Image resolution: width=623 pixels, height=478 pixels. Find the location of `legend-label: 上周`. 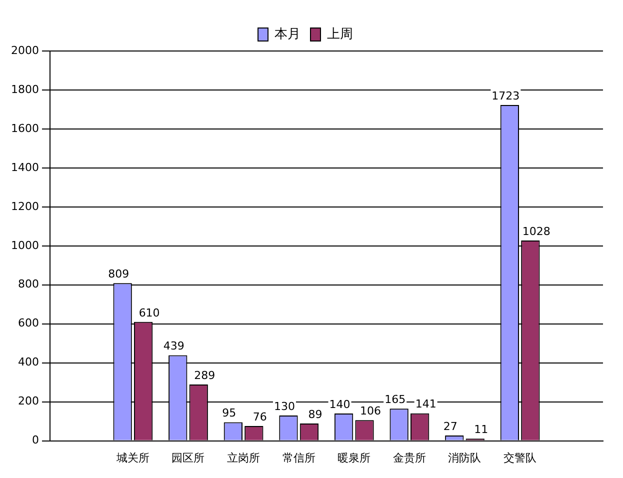

legend-label: 上周 is located at coordinates (340, 34).